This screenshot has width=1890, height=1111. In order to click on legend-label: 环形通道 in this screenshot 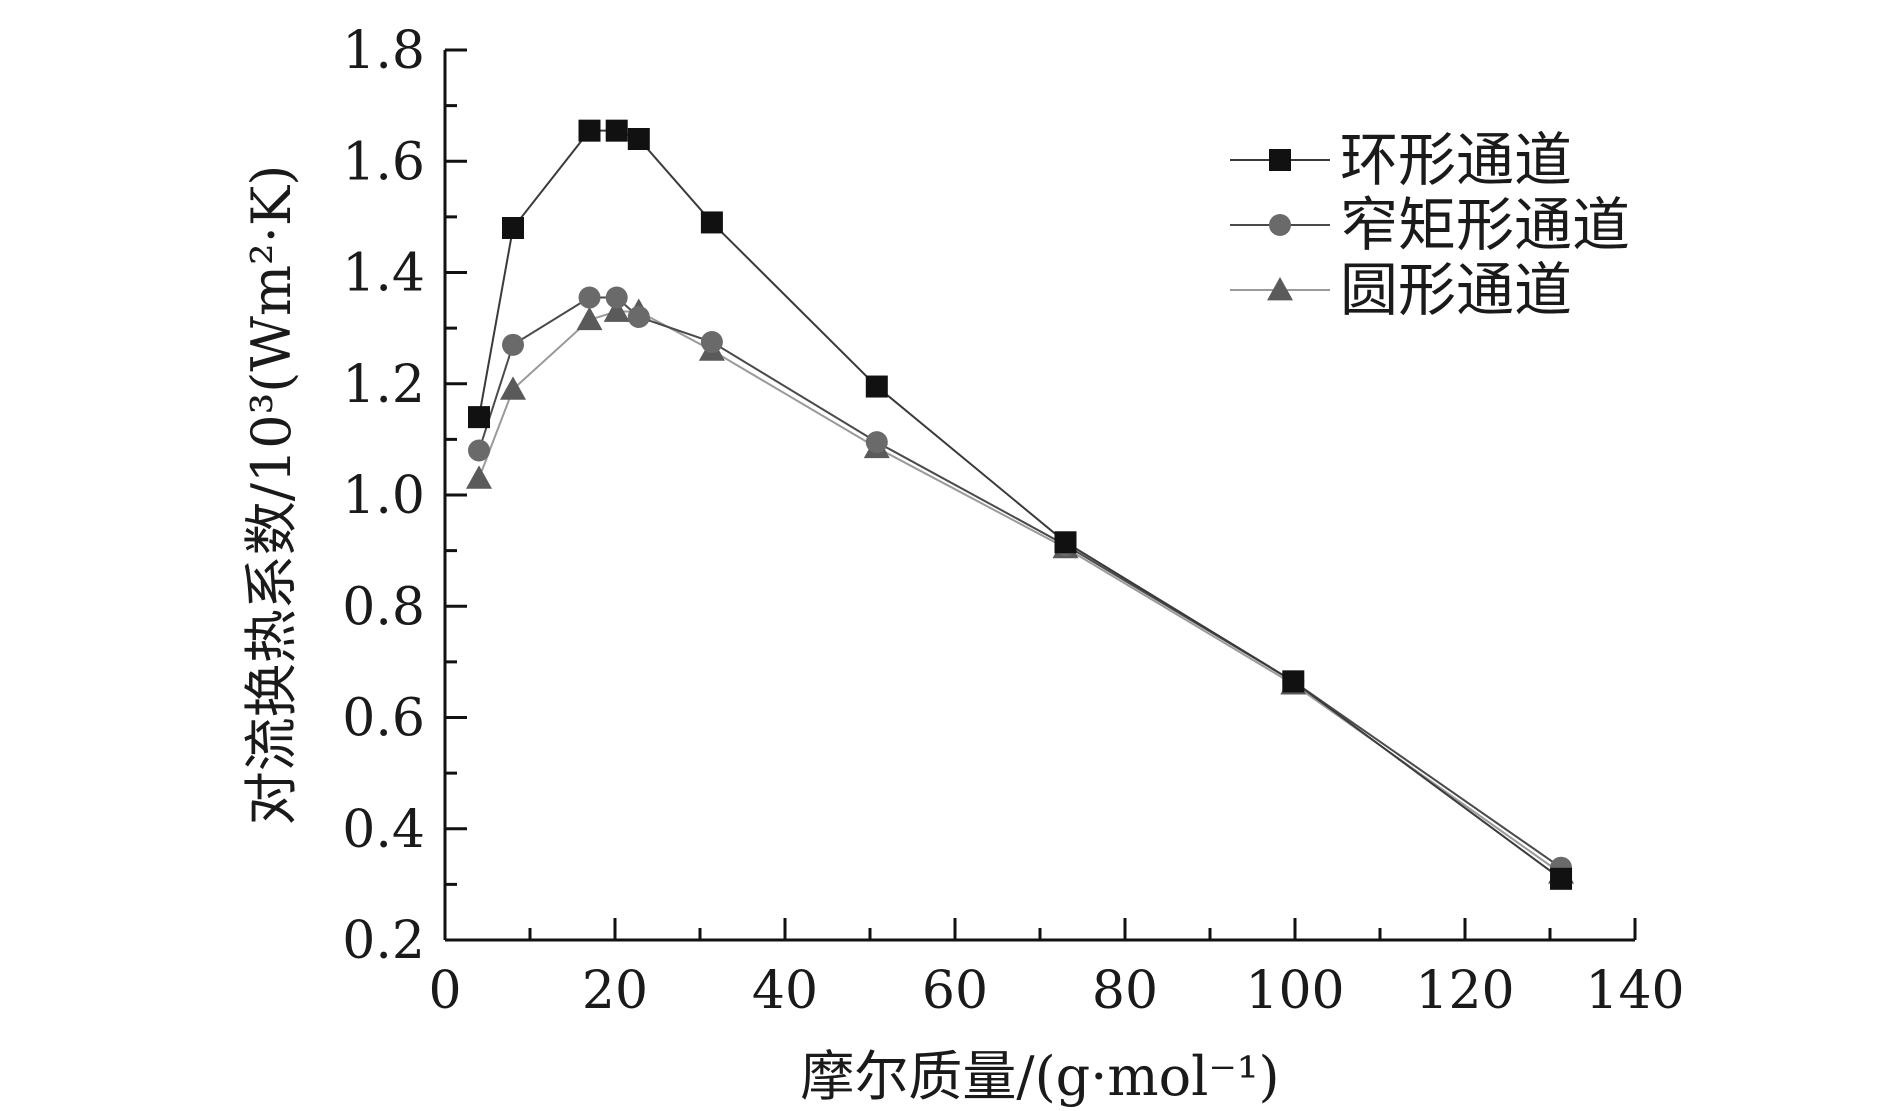, I will do `click(1456, 160)`.